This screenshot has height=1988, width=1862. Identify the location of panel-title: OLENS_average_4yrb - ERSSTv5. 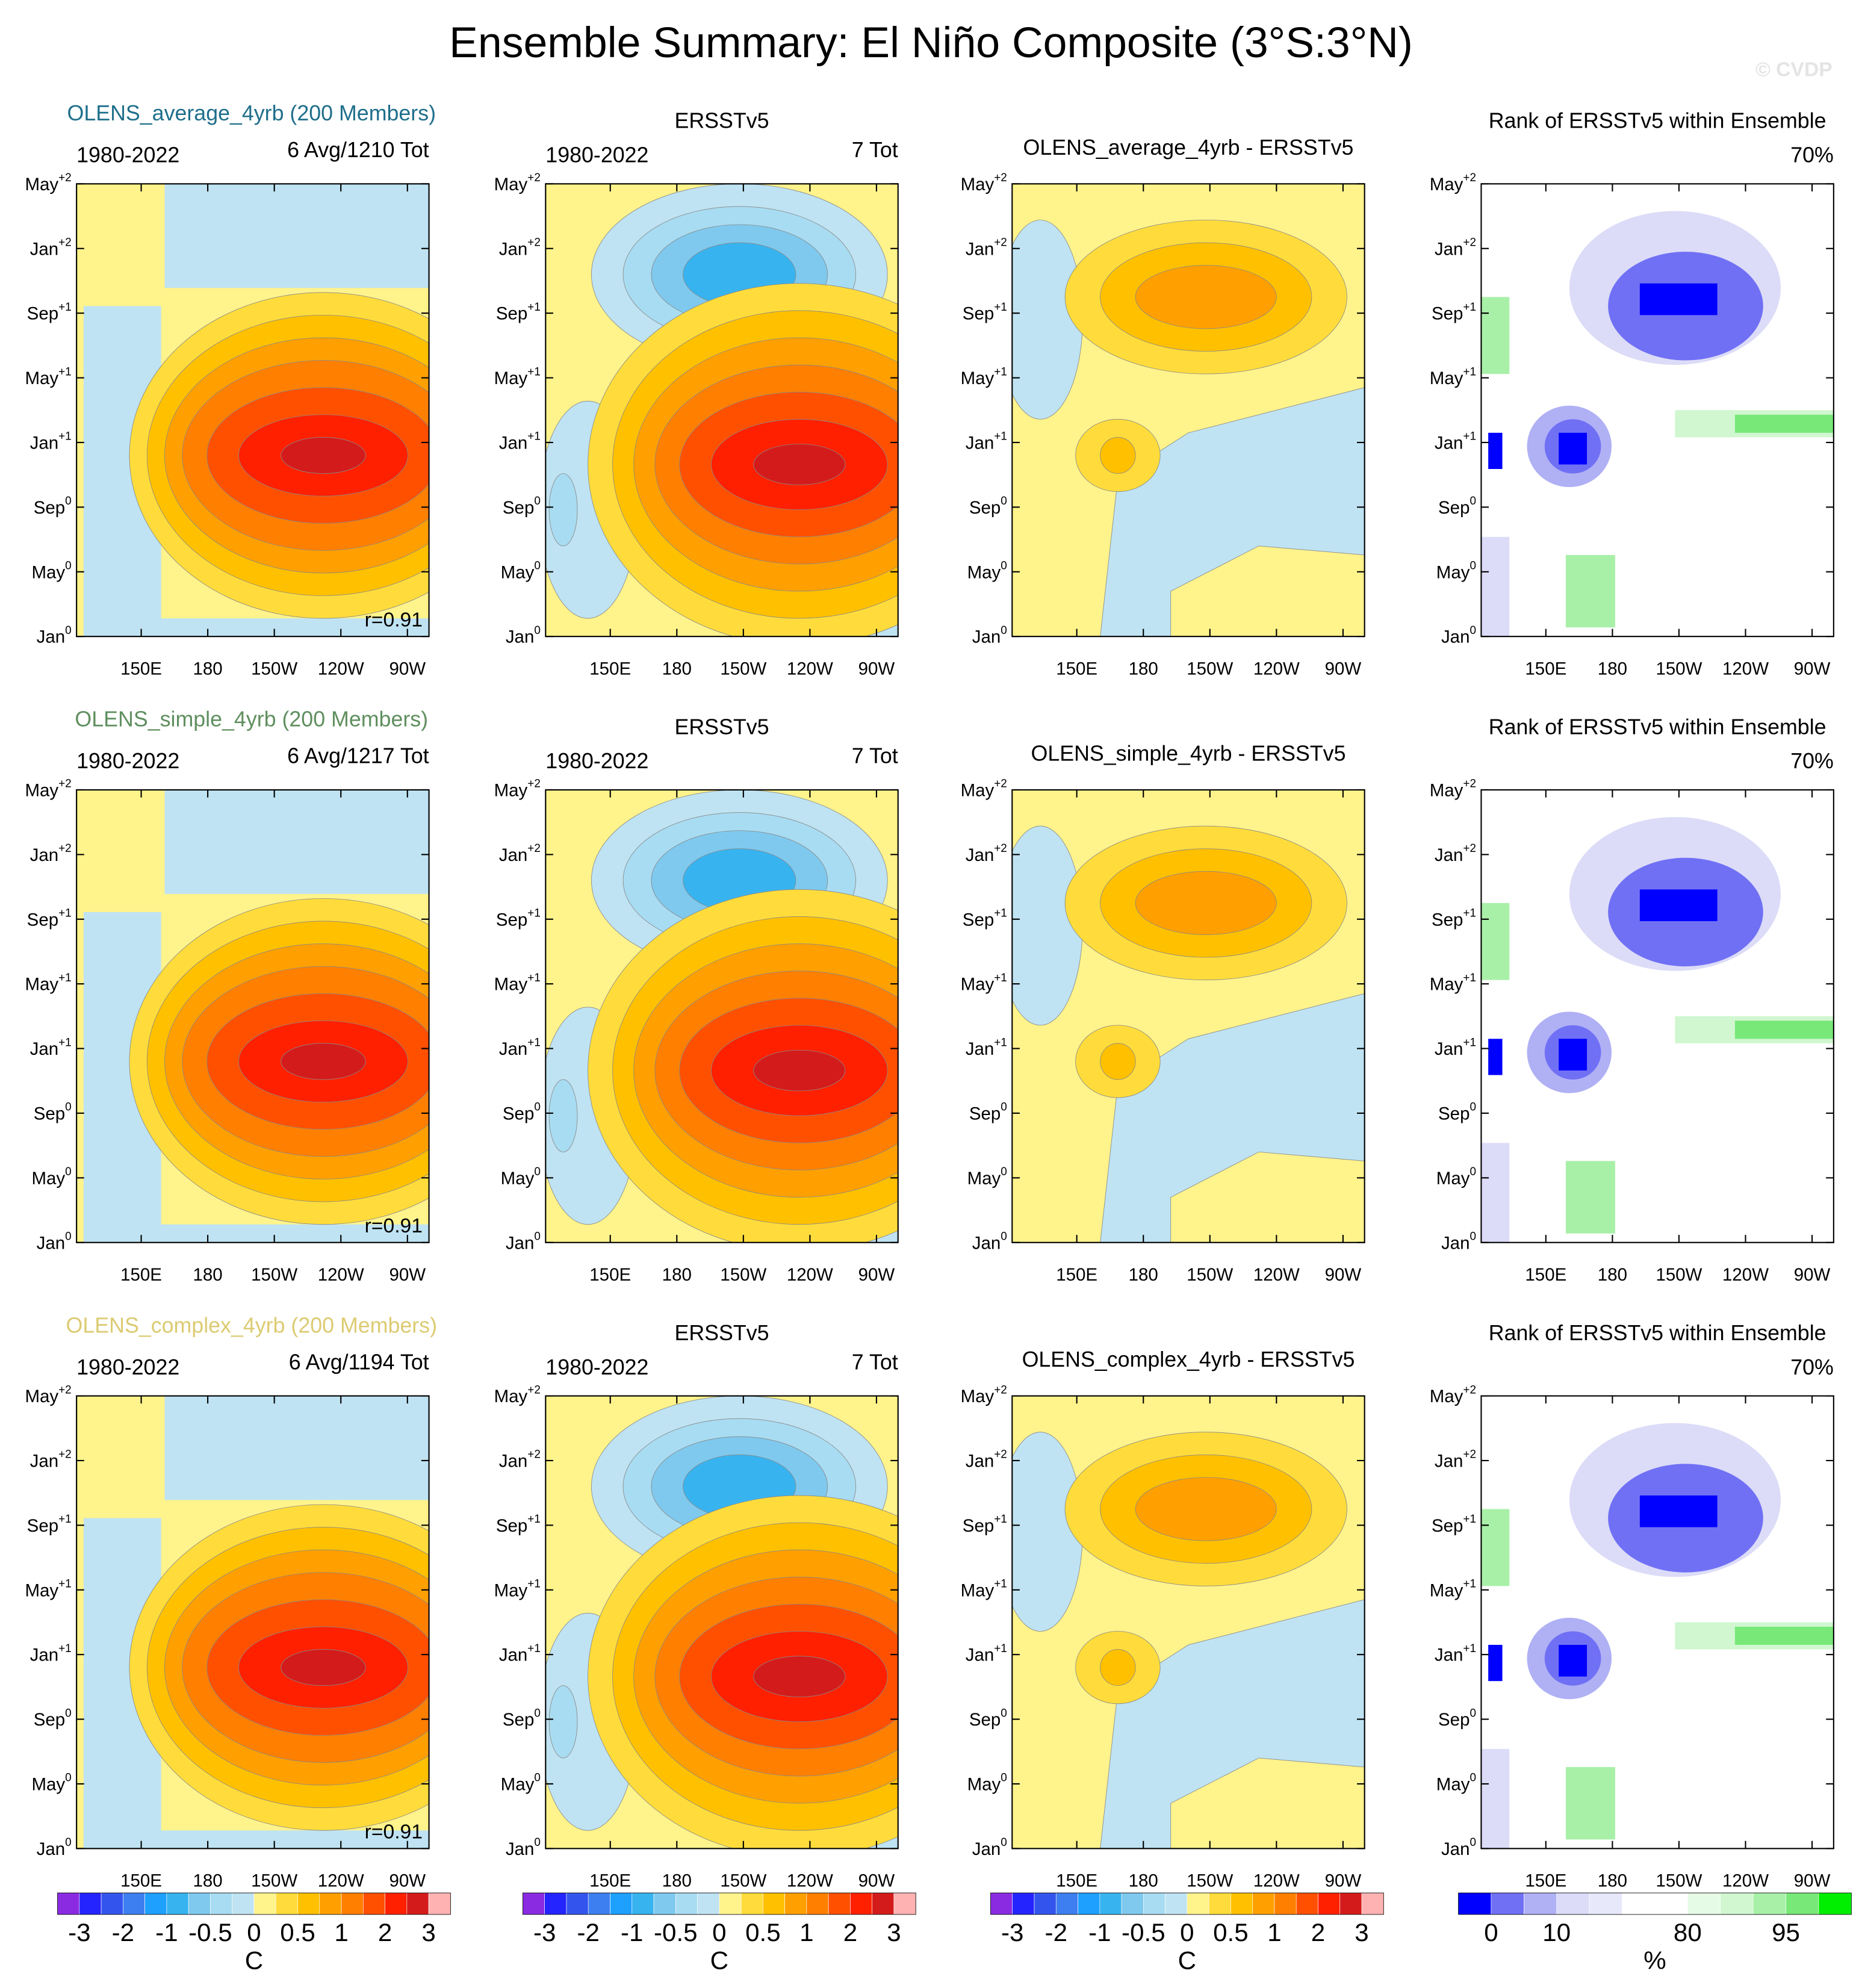
(1188, 147).